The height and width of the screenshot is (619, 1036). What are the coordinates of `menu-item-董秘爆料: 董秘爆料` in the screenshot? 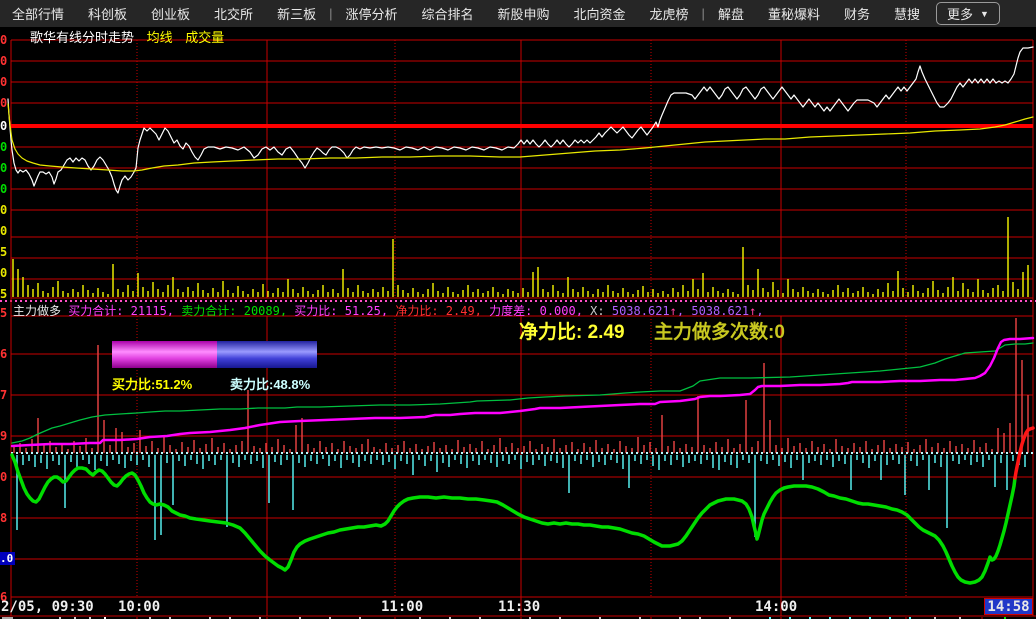 It's located at (793, 14).